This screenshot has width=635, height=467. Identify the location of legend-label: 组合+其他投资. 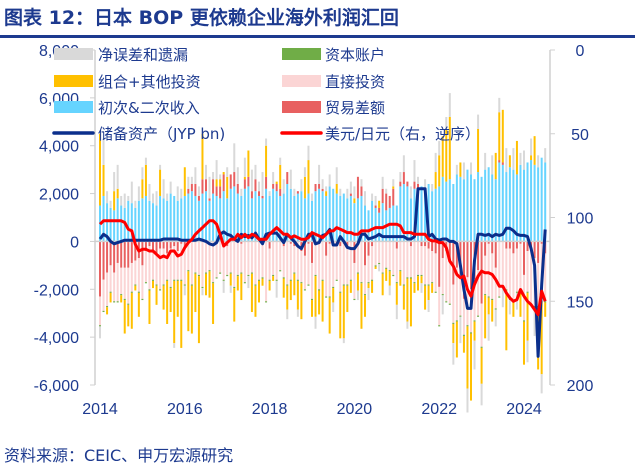
(149, 82).